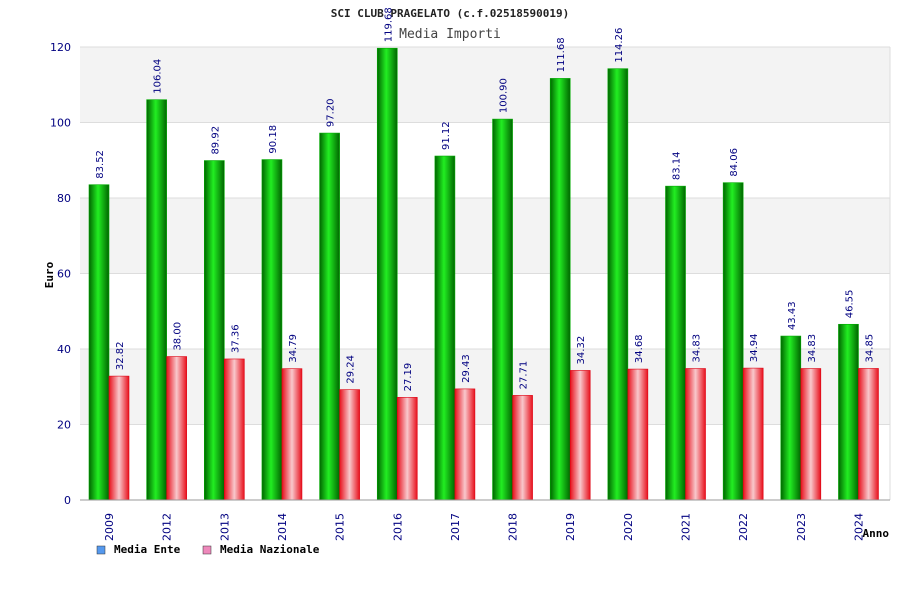  I want to click on data-label: 91.12, so click(446, 135).